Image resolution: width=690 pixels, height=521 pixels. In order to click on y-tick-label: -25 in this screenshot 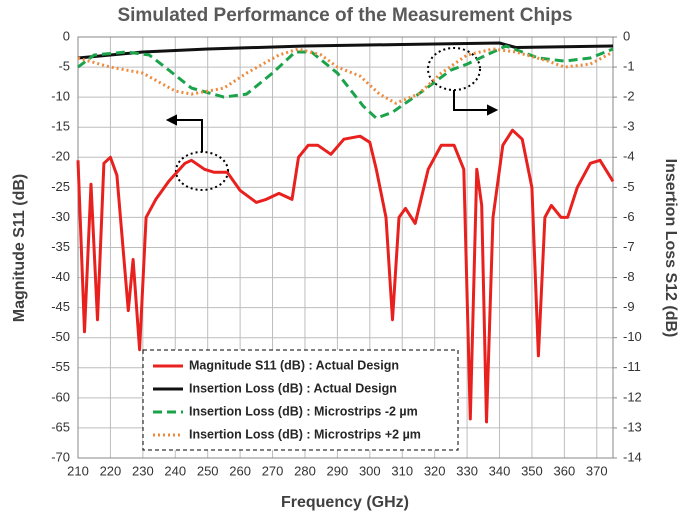, I will do `click(60, 186)`.